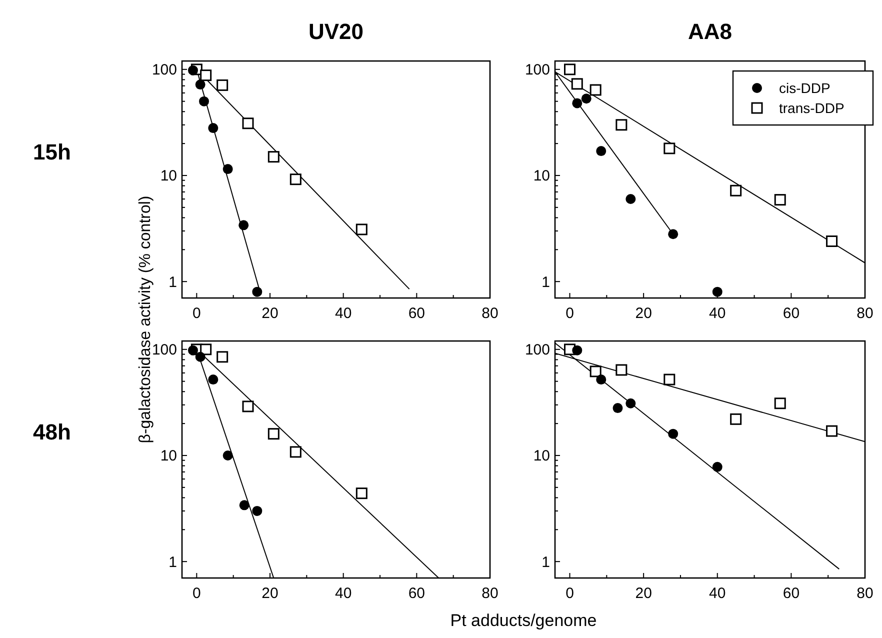 The width and height of the screenshot is (882, 638). I want to click on chart-title: AA8, so click(710, 31).